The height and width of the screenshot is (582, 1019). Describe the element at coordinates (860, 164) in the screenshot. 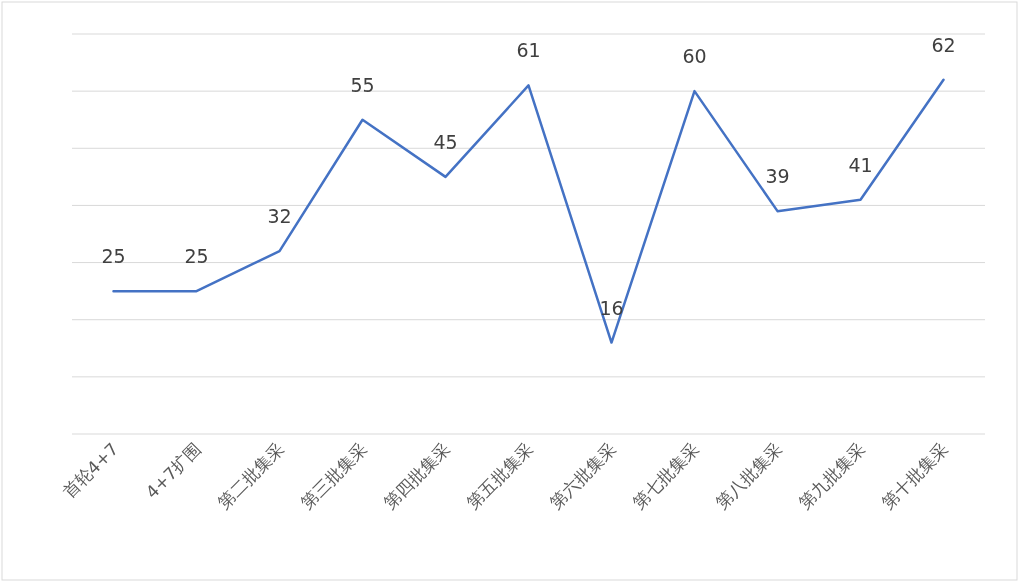

I see `data-label: 41` at that location.